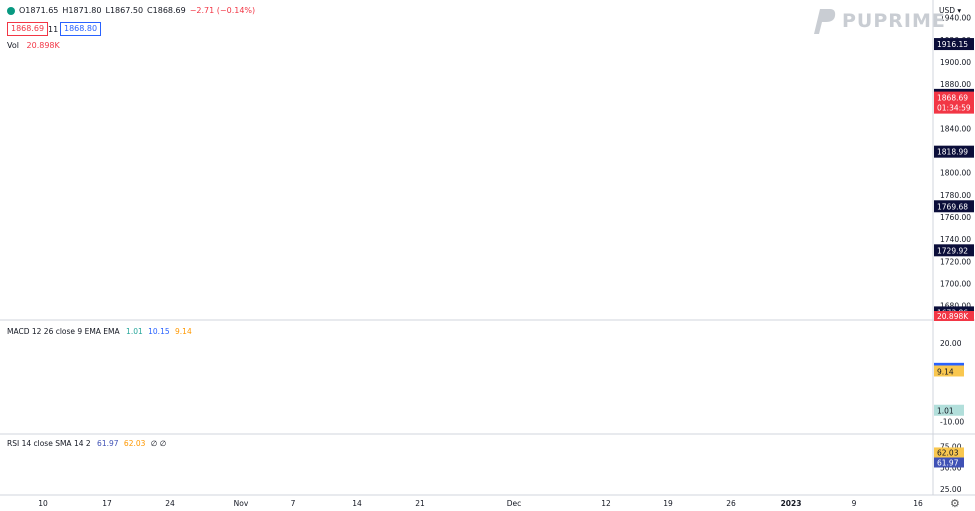 The image size is (975, 511). I want to click on vol-value: 20.898K, so click(43, 45).